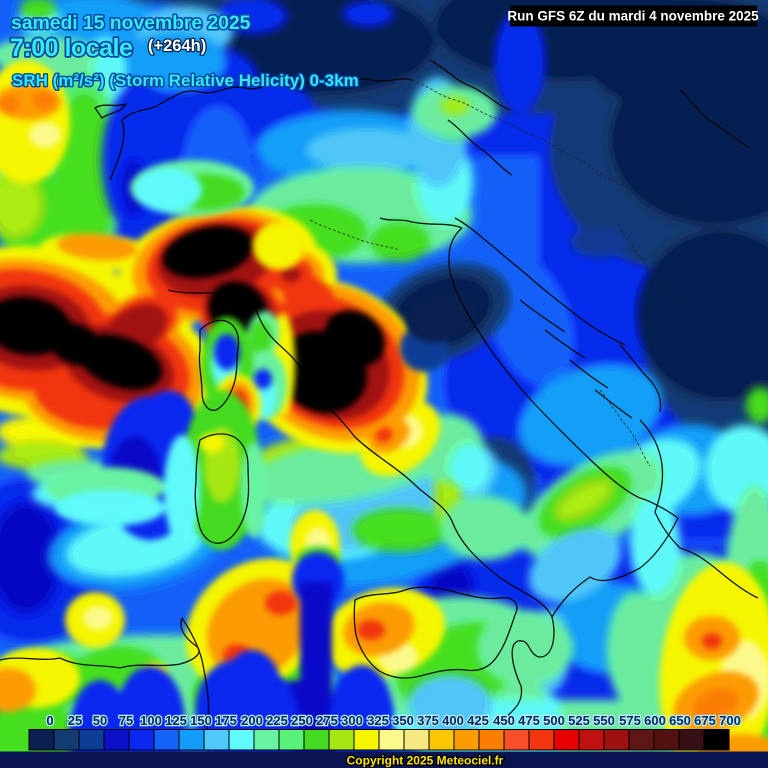  What do you see at coordinates (201, 720) in the screenshot?
I see `svg-text: 150` at bounding box center [201, 720].